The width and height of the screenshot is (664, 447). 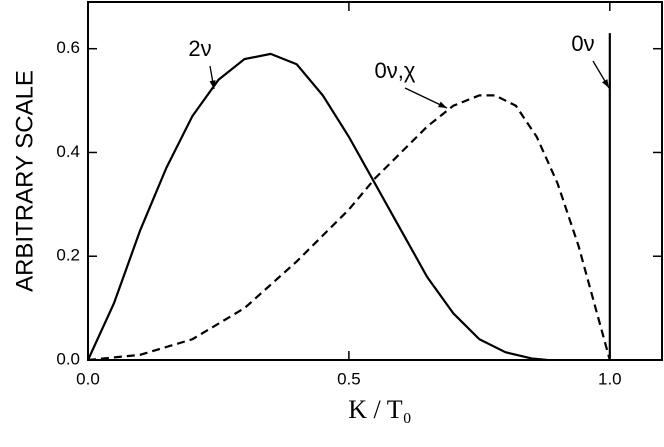 I want to click on y-tick-label: 0.0, so click(x=68, y=358).